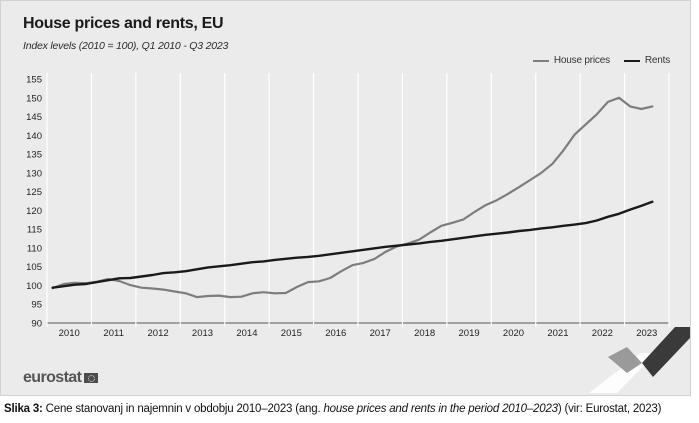 The image size is (699, 423). What do you see at coordinates (646, 333) in the screenshot?
I see `x-tick-label: 2023` at bounding box center [646, 333].